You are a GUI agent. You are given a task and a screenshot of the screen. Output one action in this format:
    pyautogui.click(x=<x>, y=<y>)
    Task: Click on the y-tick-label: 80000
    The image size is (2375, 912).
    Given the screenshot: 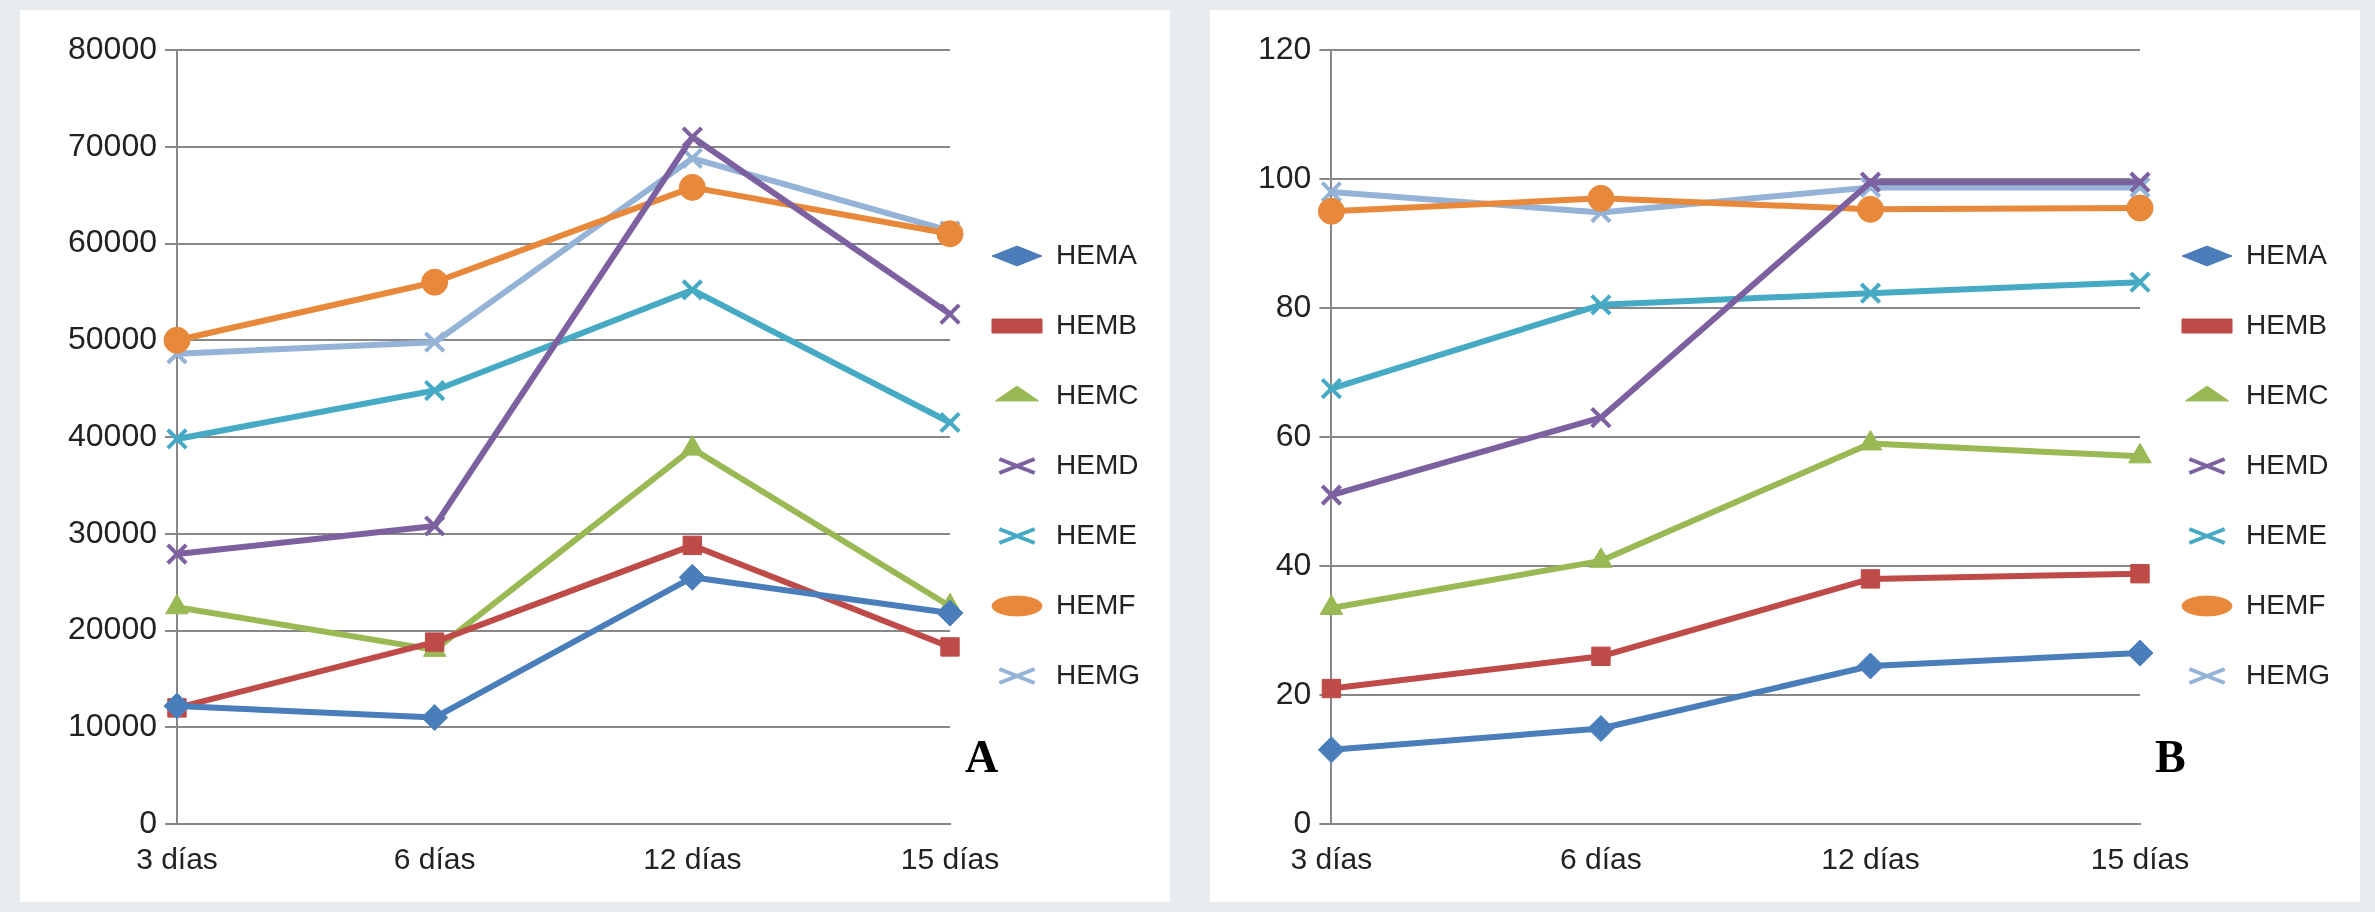 What is the action you would take?
    pyautogui.click(x=112, y=47)
    